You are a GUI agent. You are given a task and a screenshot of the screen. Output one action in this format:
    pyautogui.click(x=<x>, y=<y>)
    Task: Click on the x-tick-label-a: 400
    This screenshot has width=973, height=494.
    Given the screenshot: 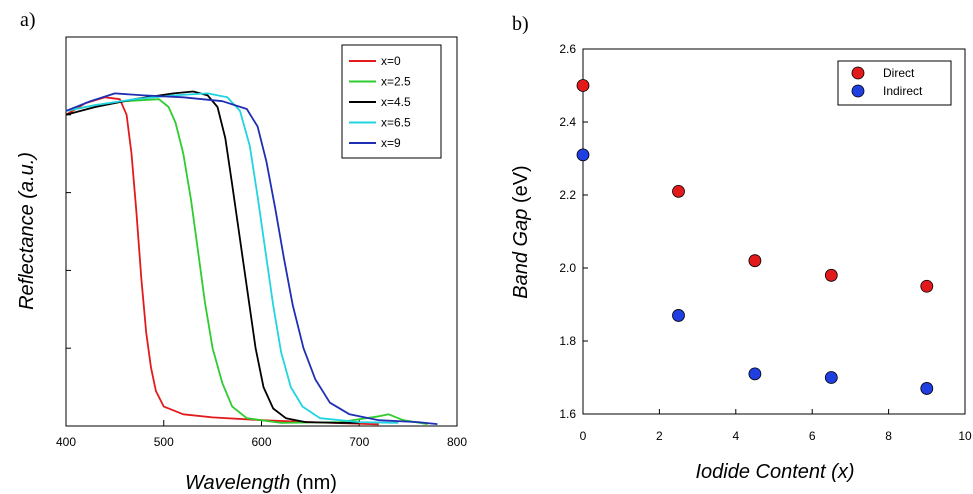 What is the action you would take?
    pyautogui.click(x=66, y=442)
    